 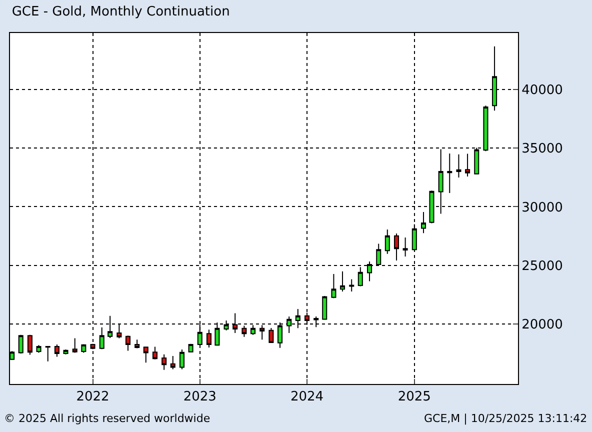 I want to click on text: GCE,M | 10/25/2025 13:11:42, so click(x=506, y=418).